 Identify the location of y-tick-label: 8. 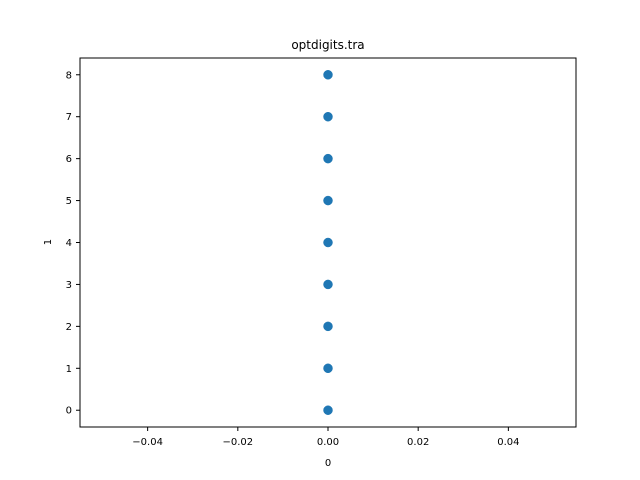
(69, 75).